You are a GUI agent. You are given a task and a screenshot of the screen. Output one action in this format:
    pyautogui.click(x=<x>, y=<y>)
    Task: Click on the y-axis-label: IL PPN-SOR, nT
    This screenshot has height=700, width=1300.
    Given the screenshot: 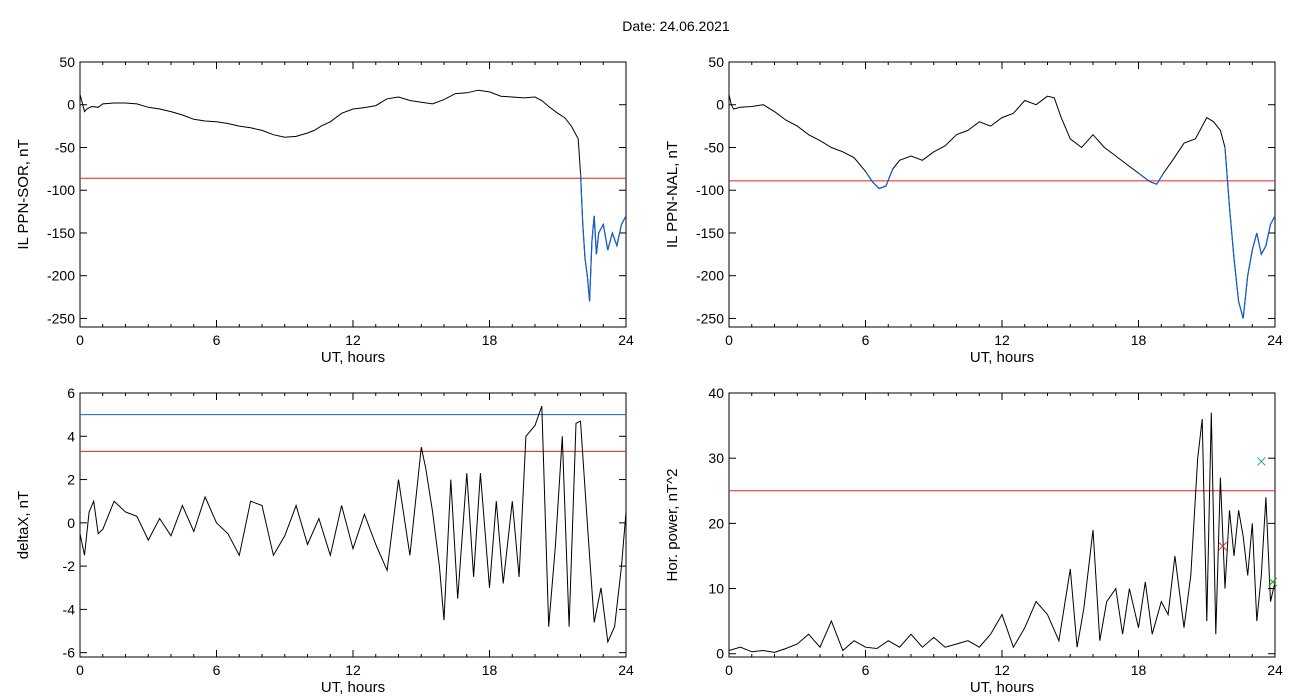 What is the action you would take?
    pyautogui.click(x=23, y=194)
    